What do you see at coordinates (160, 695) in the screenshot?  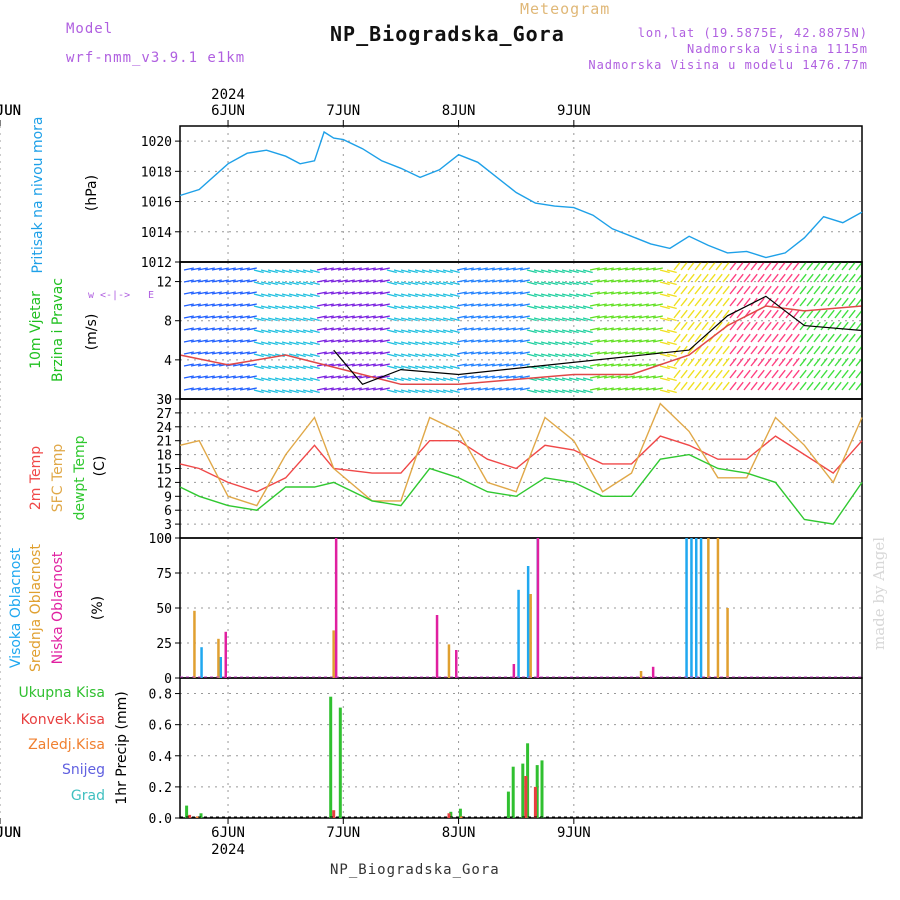 I see `y-tick-label: 0.8` at bounding box center [160, 695].